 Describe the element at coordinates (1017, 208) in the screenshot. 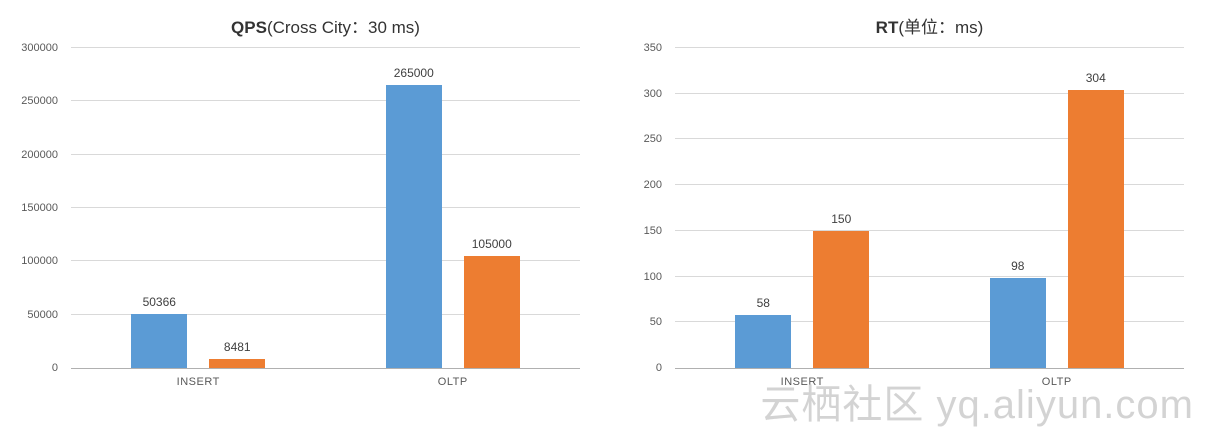

I see `bar-slot-blue-oltp: 98` at that location.